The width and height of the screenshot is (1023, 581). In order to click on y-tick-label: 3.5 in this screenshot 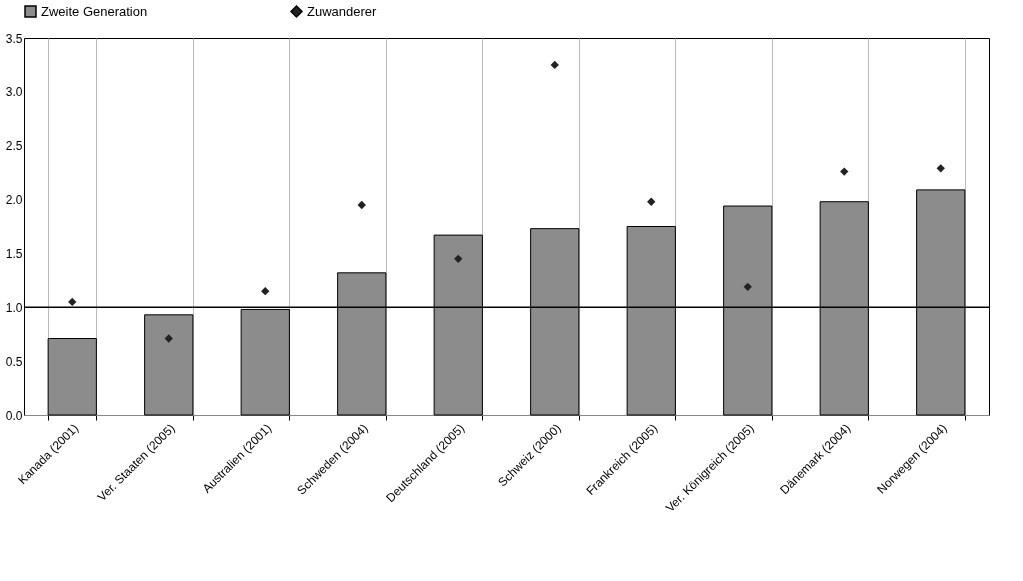, I will do `click(14, 38)`.